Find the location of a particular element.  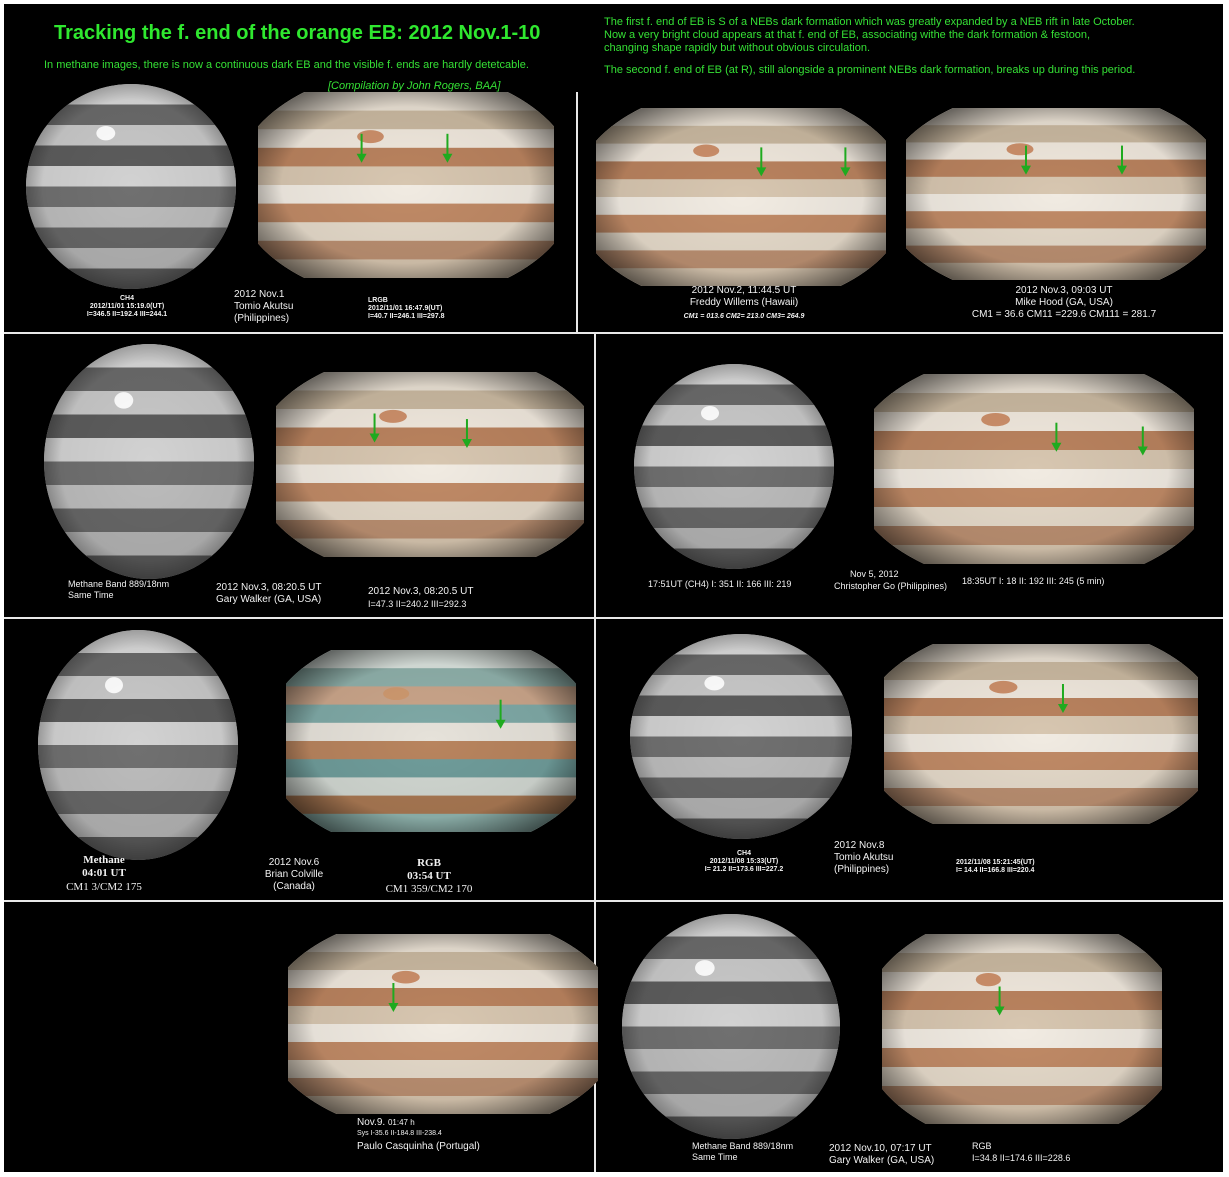

caption-lrgb-cm: I=40.7 II=246.1 III=297.8 is located at coordinates (406, 316).